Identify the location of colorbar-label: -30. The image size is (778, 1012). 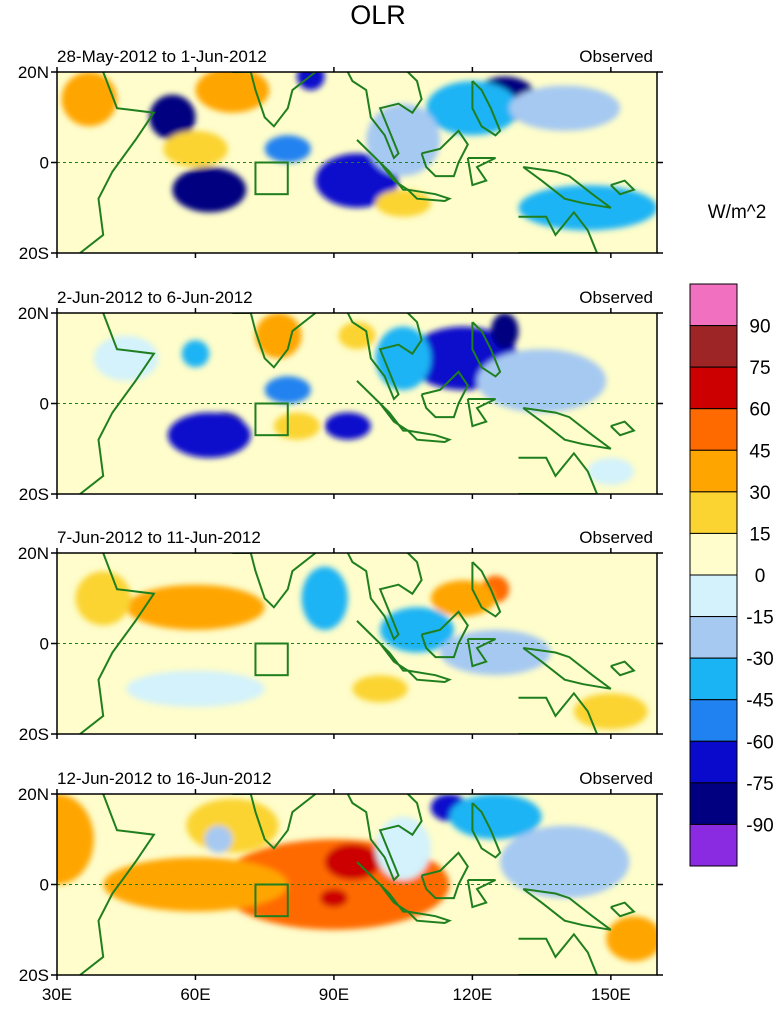
(759, 659).